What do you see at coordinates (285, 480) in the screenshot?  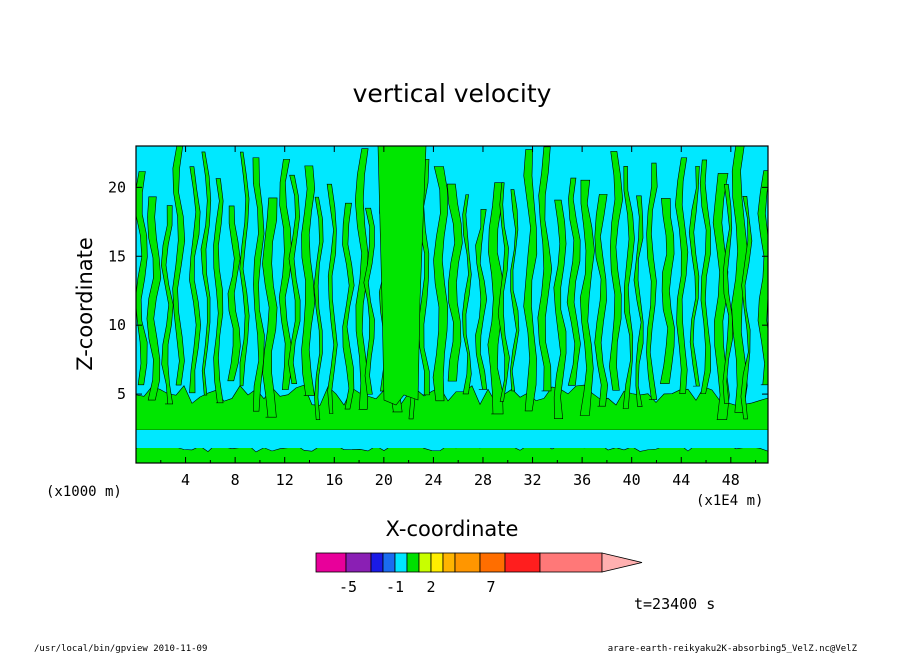 I see `x-tick-label: 12` at bounding box center [285, 480].